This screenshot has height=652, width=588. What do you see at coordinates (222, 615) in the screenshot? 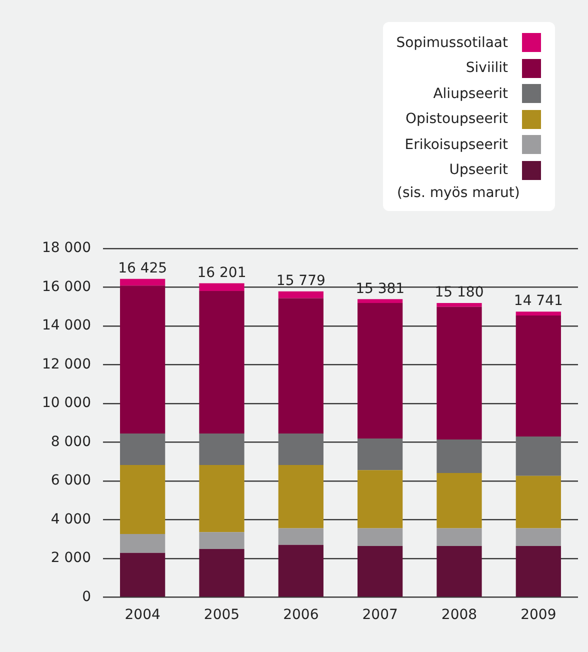
I see `x-tick-label: 2005` at bounding box center [222, 615].